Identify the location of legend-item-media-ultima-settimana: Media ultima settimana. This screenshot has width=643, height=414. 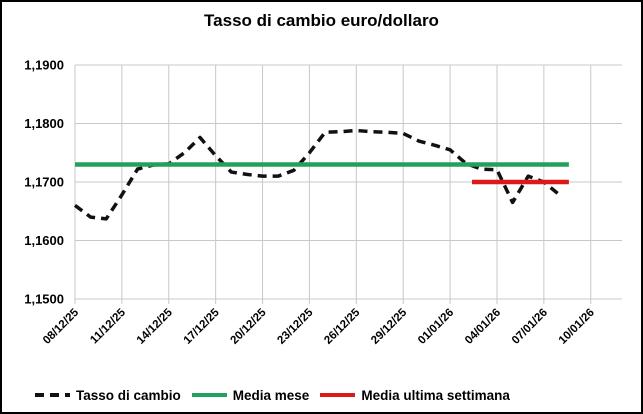
(415, 395).